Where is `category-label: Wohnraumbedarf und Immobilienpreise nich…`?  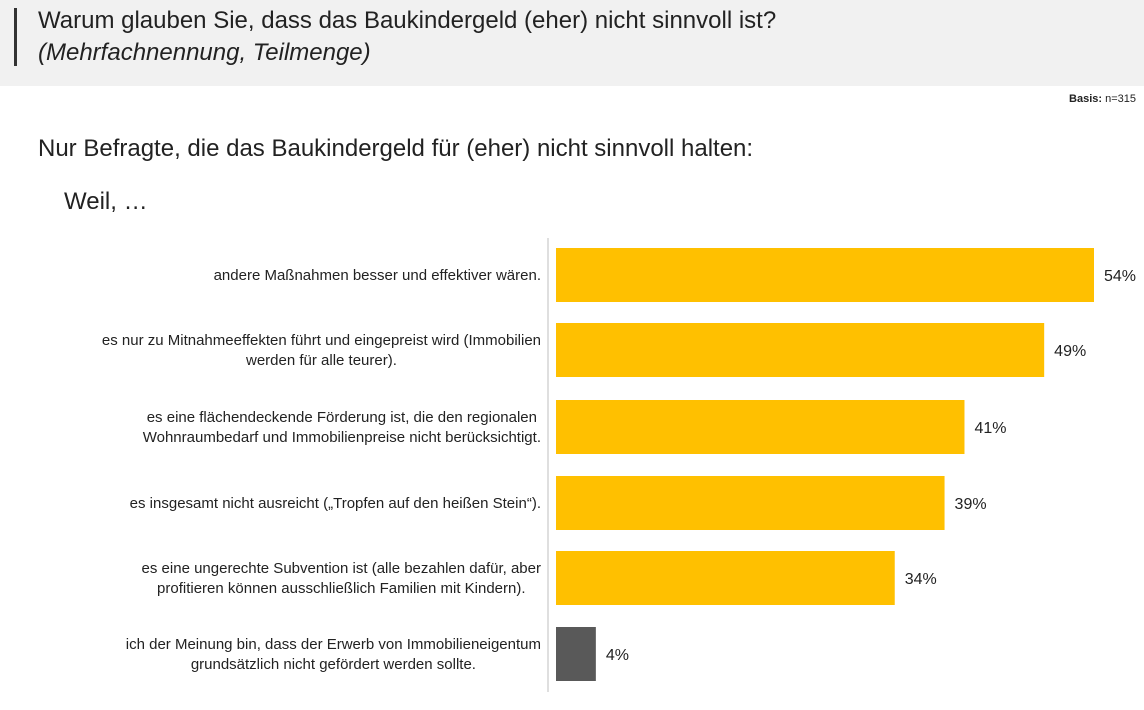 category-label: Wohnraumbedarf und Immobilienpreise nich… is located at coordinates (342, 437).